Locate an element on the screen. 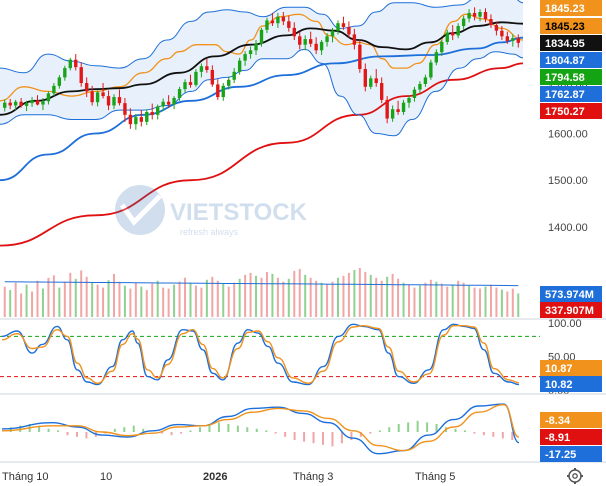 The height and width of the screenshot is (486, 606). macd-lines is located at coordinates (260, 429).